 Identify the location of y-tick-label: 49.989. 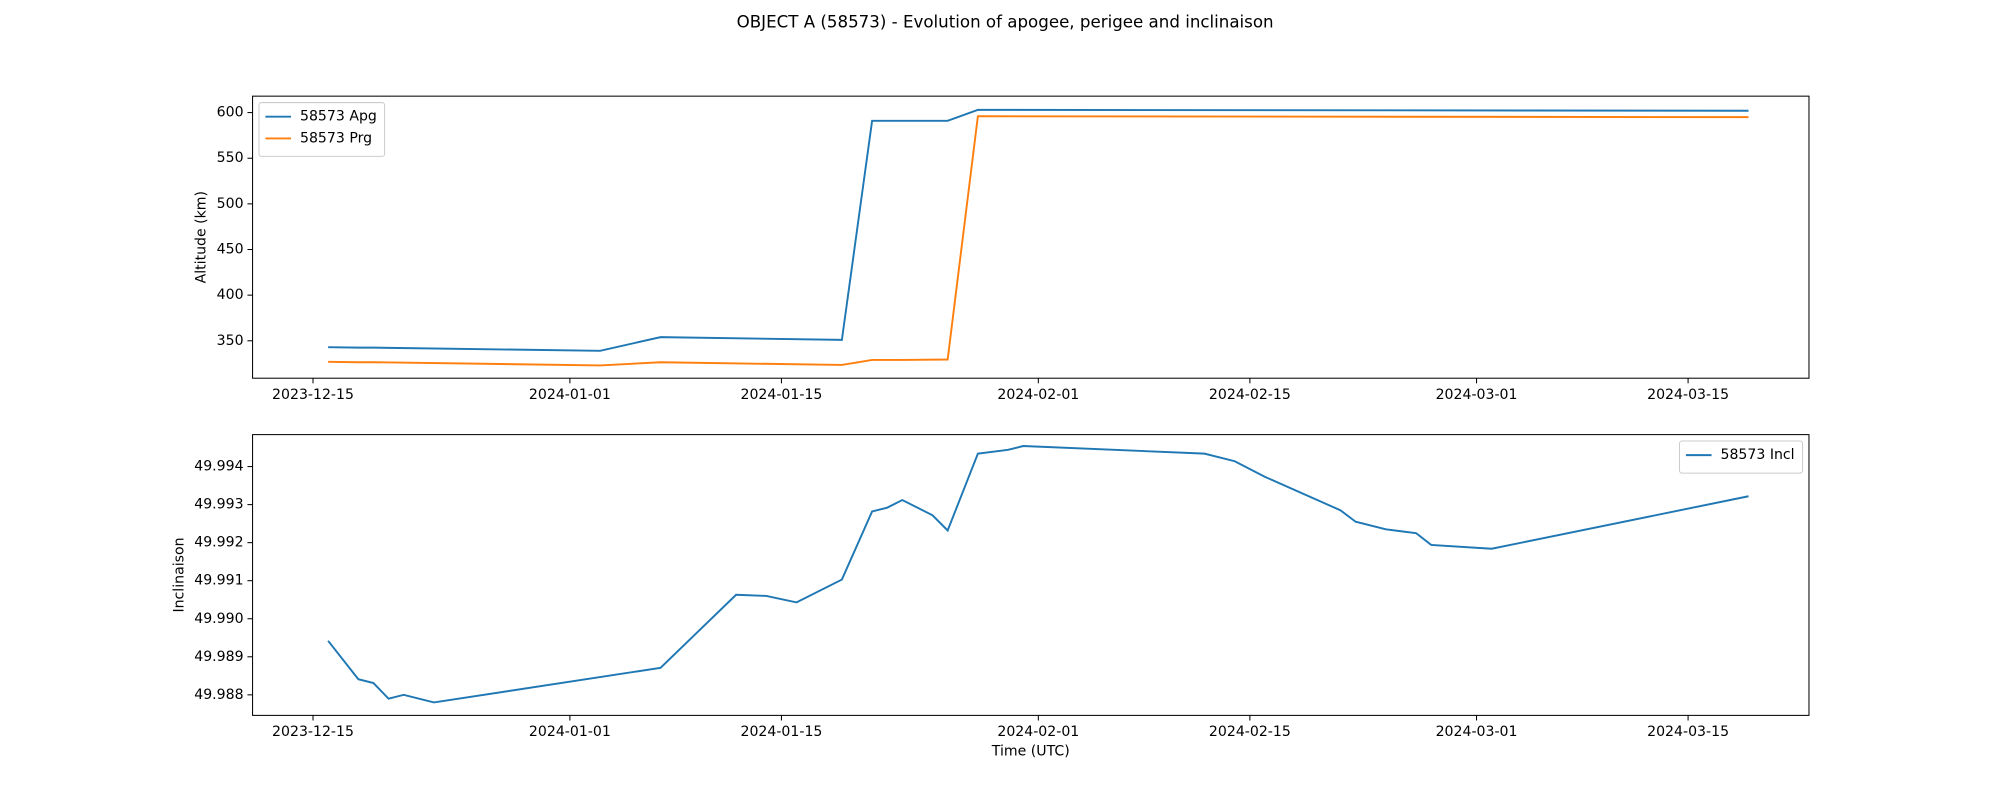
(218, 657).